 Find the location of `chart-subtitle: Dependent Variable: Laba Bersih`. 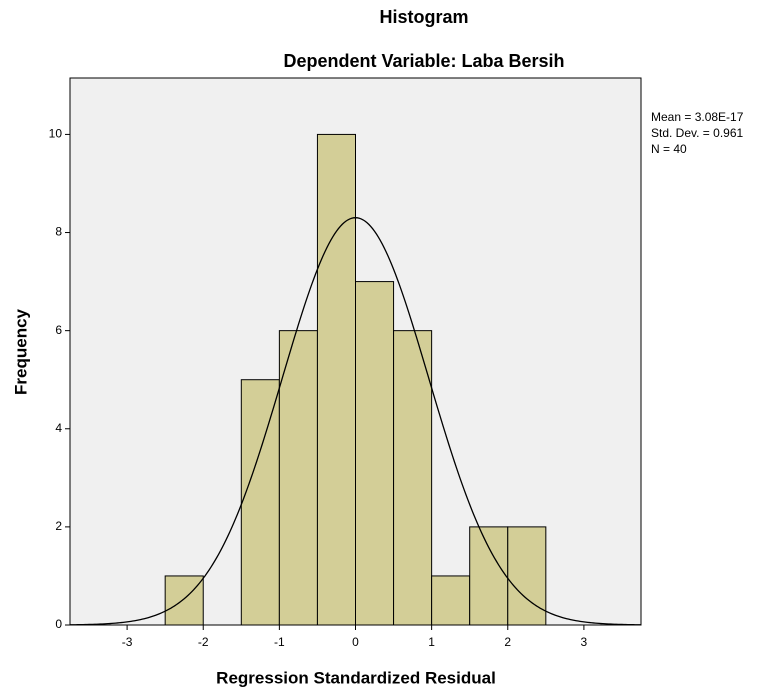

chart-subtitle: Dependent Variable: Laba Bersih is located at coordinates (423, 61).